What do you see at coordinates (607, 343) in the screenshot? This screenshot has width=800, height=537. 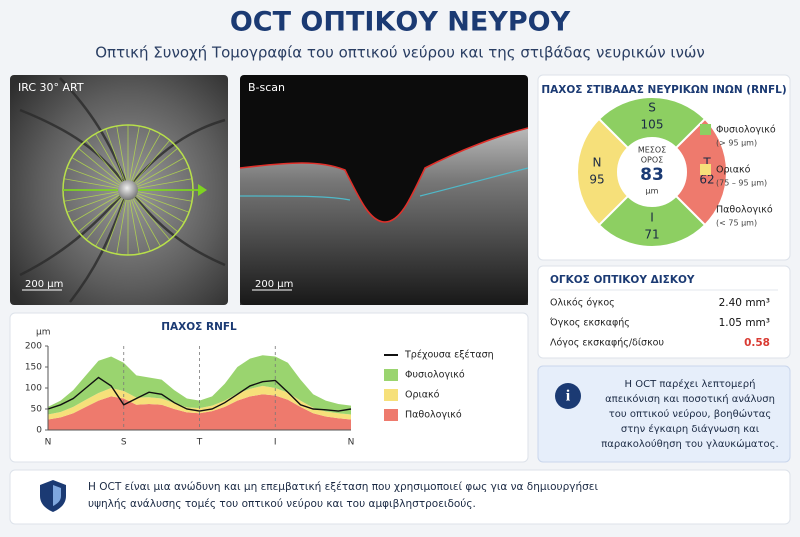 I see `disc-row-label: Λόγος εκσκαφής/δίσκου` at bounding box center [607, 343].